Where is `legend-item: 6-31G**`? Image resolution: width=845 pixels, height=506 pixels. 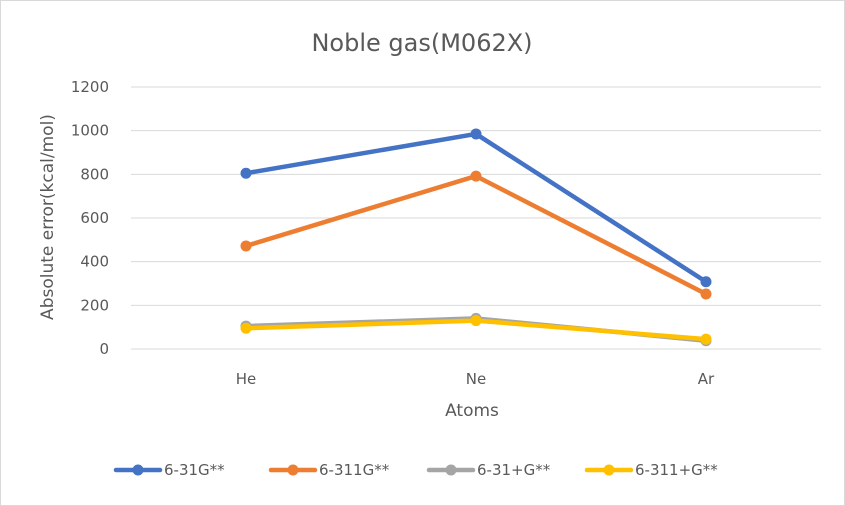
legend-item: 6-31G** is located at coordinates (169, 470).